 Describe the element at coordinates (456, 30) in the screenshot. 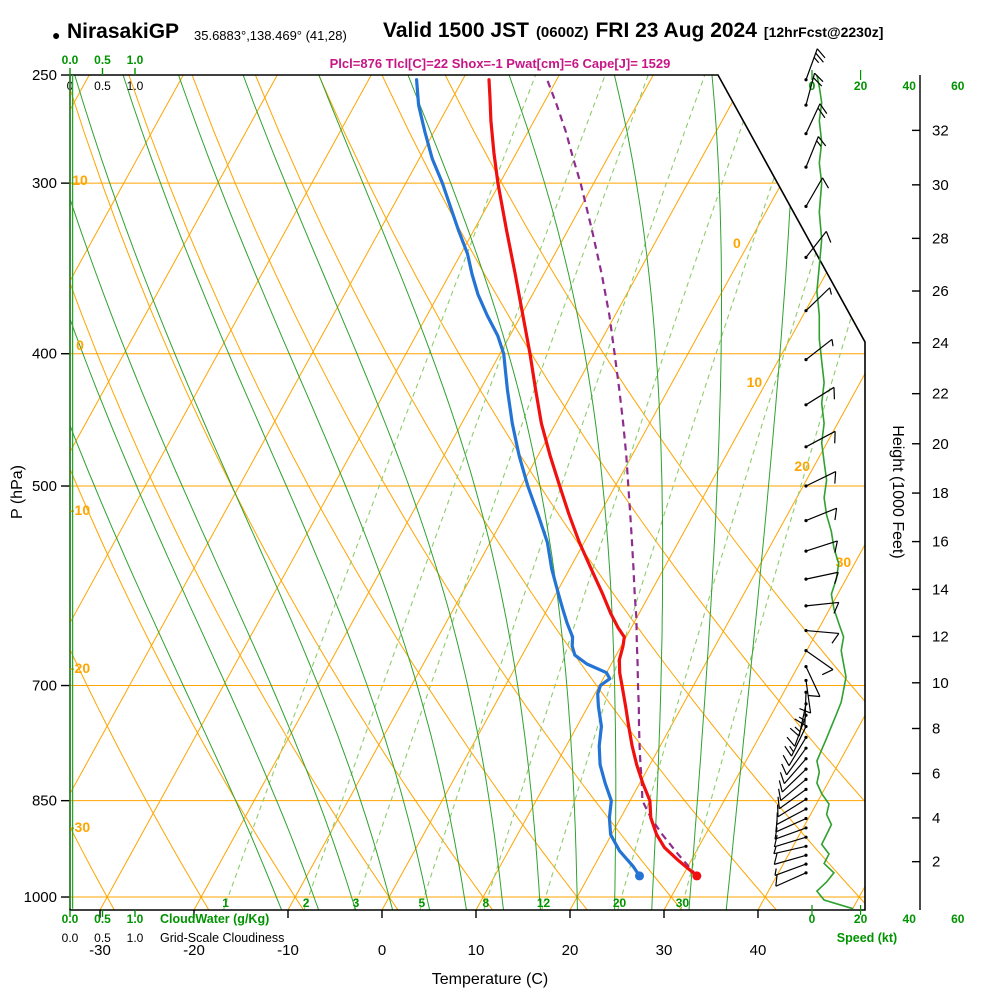

I see `valid-time-label: Valid 1500 JST` at that location.